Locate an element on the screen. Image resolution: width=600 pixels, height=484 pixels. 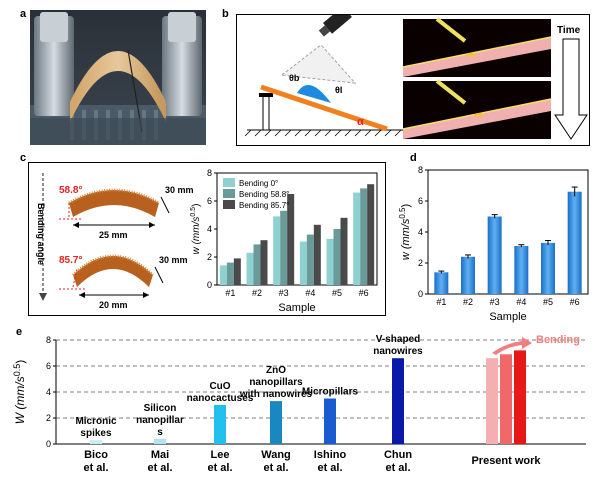
sample2-height: 30 mm is located at coordinates (173, 260).